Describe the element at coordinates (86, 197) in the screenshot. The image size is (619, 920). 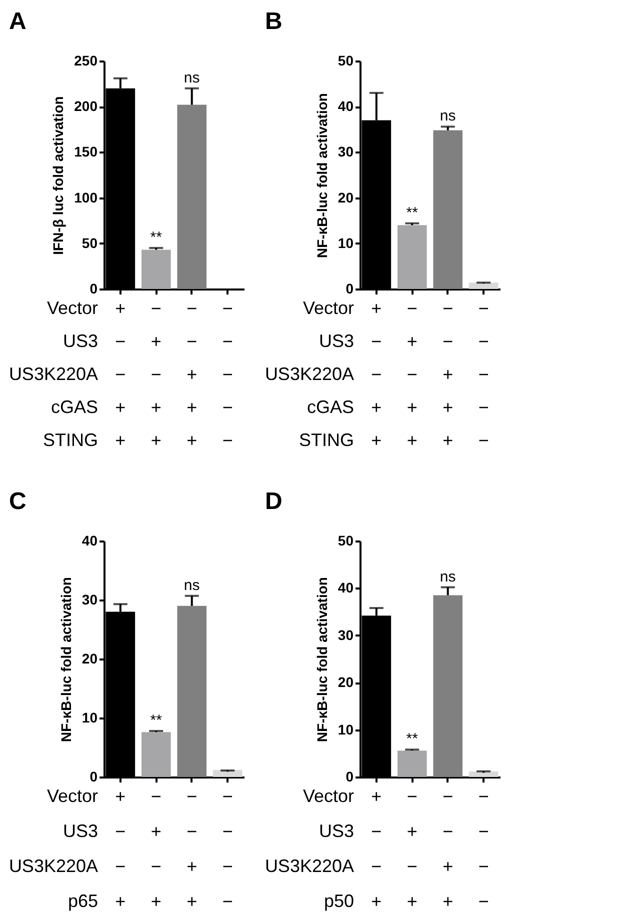
I see `y-tick-label: 100` at that location.